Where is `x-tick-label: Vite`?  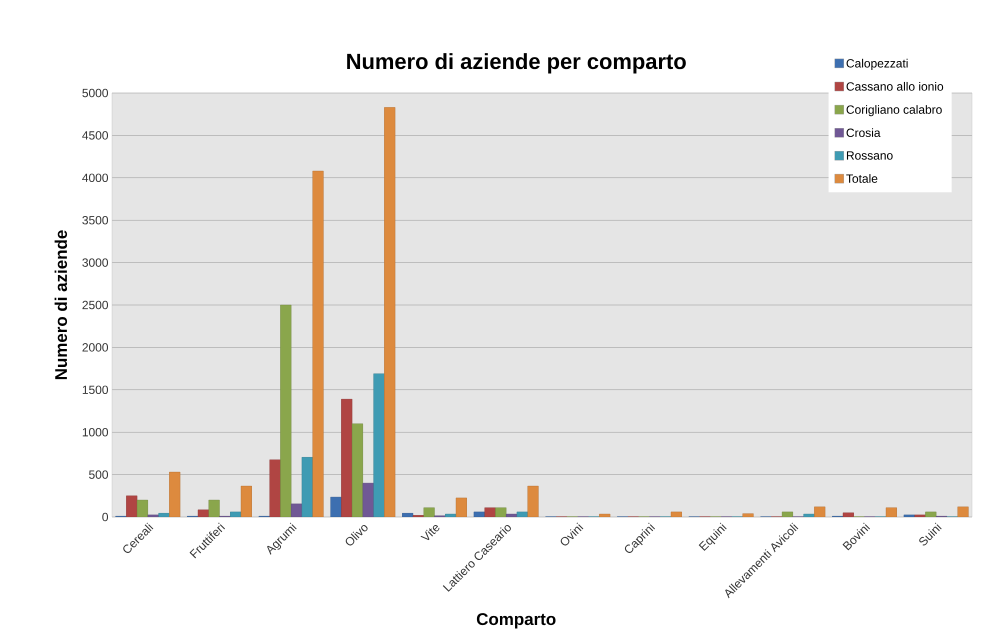
x-tick-label: Vite is located at coordinates (430, 532).